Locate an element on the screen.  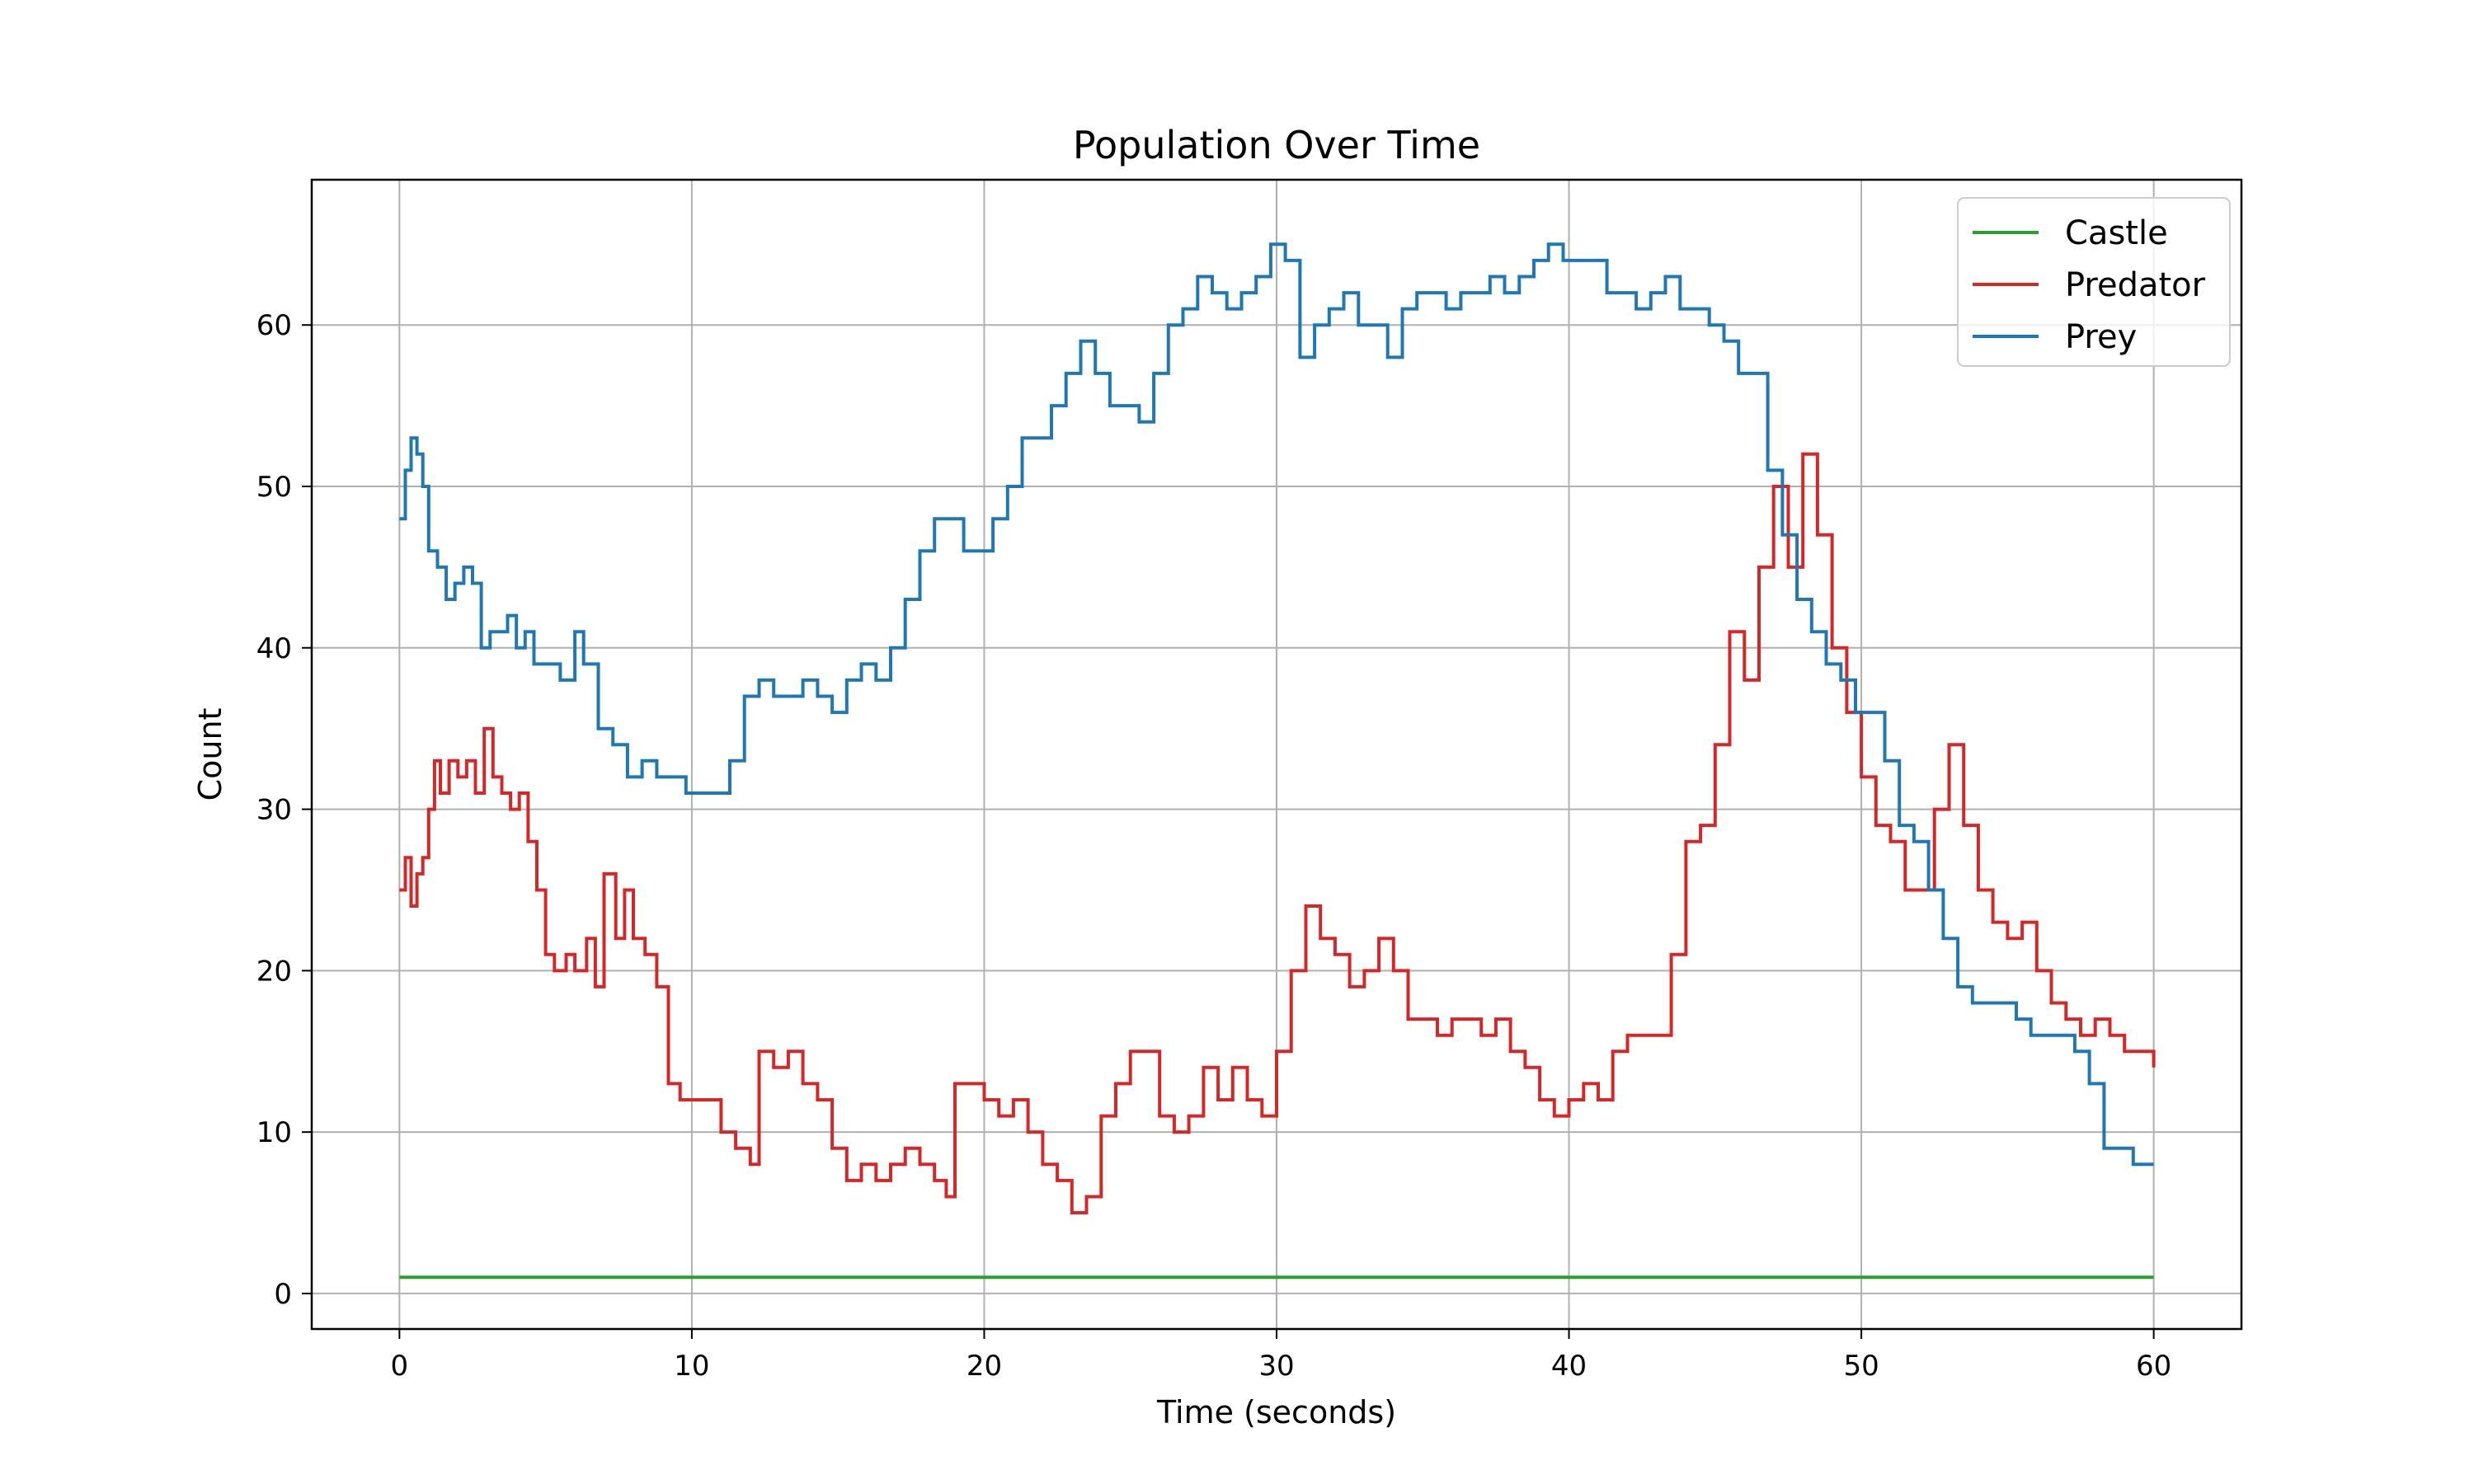
x-tick-label: 20 is located at coordinates (984, 1366).